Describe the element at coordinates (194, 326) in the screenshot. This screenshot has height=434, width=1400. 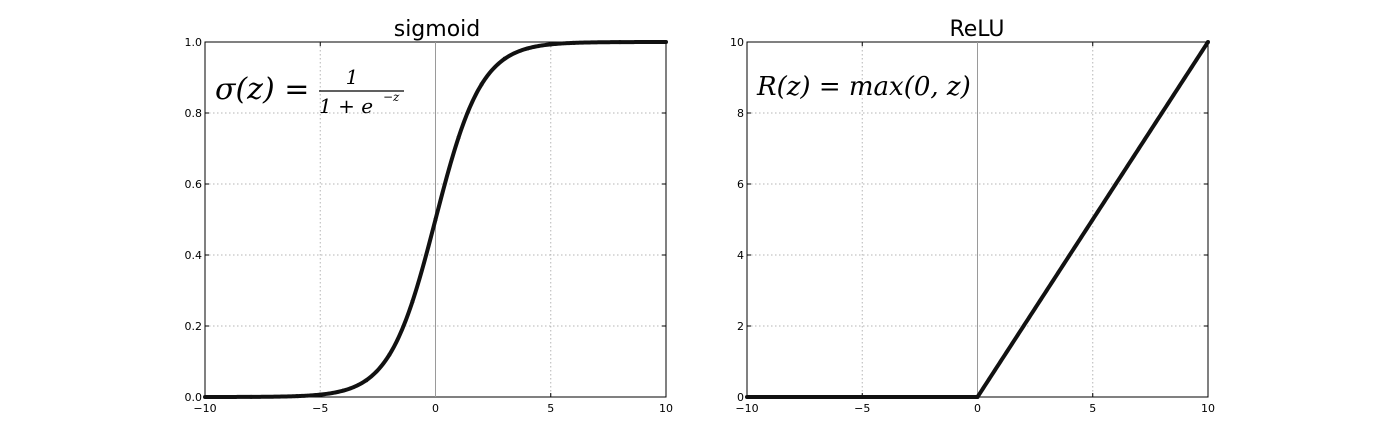
I see `y-tick-label: 0.2` at that location.